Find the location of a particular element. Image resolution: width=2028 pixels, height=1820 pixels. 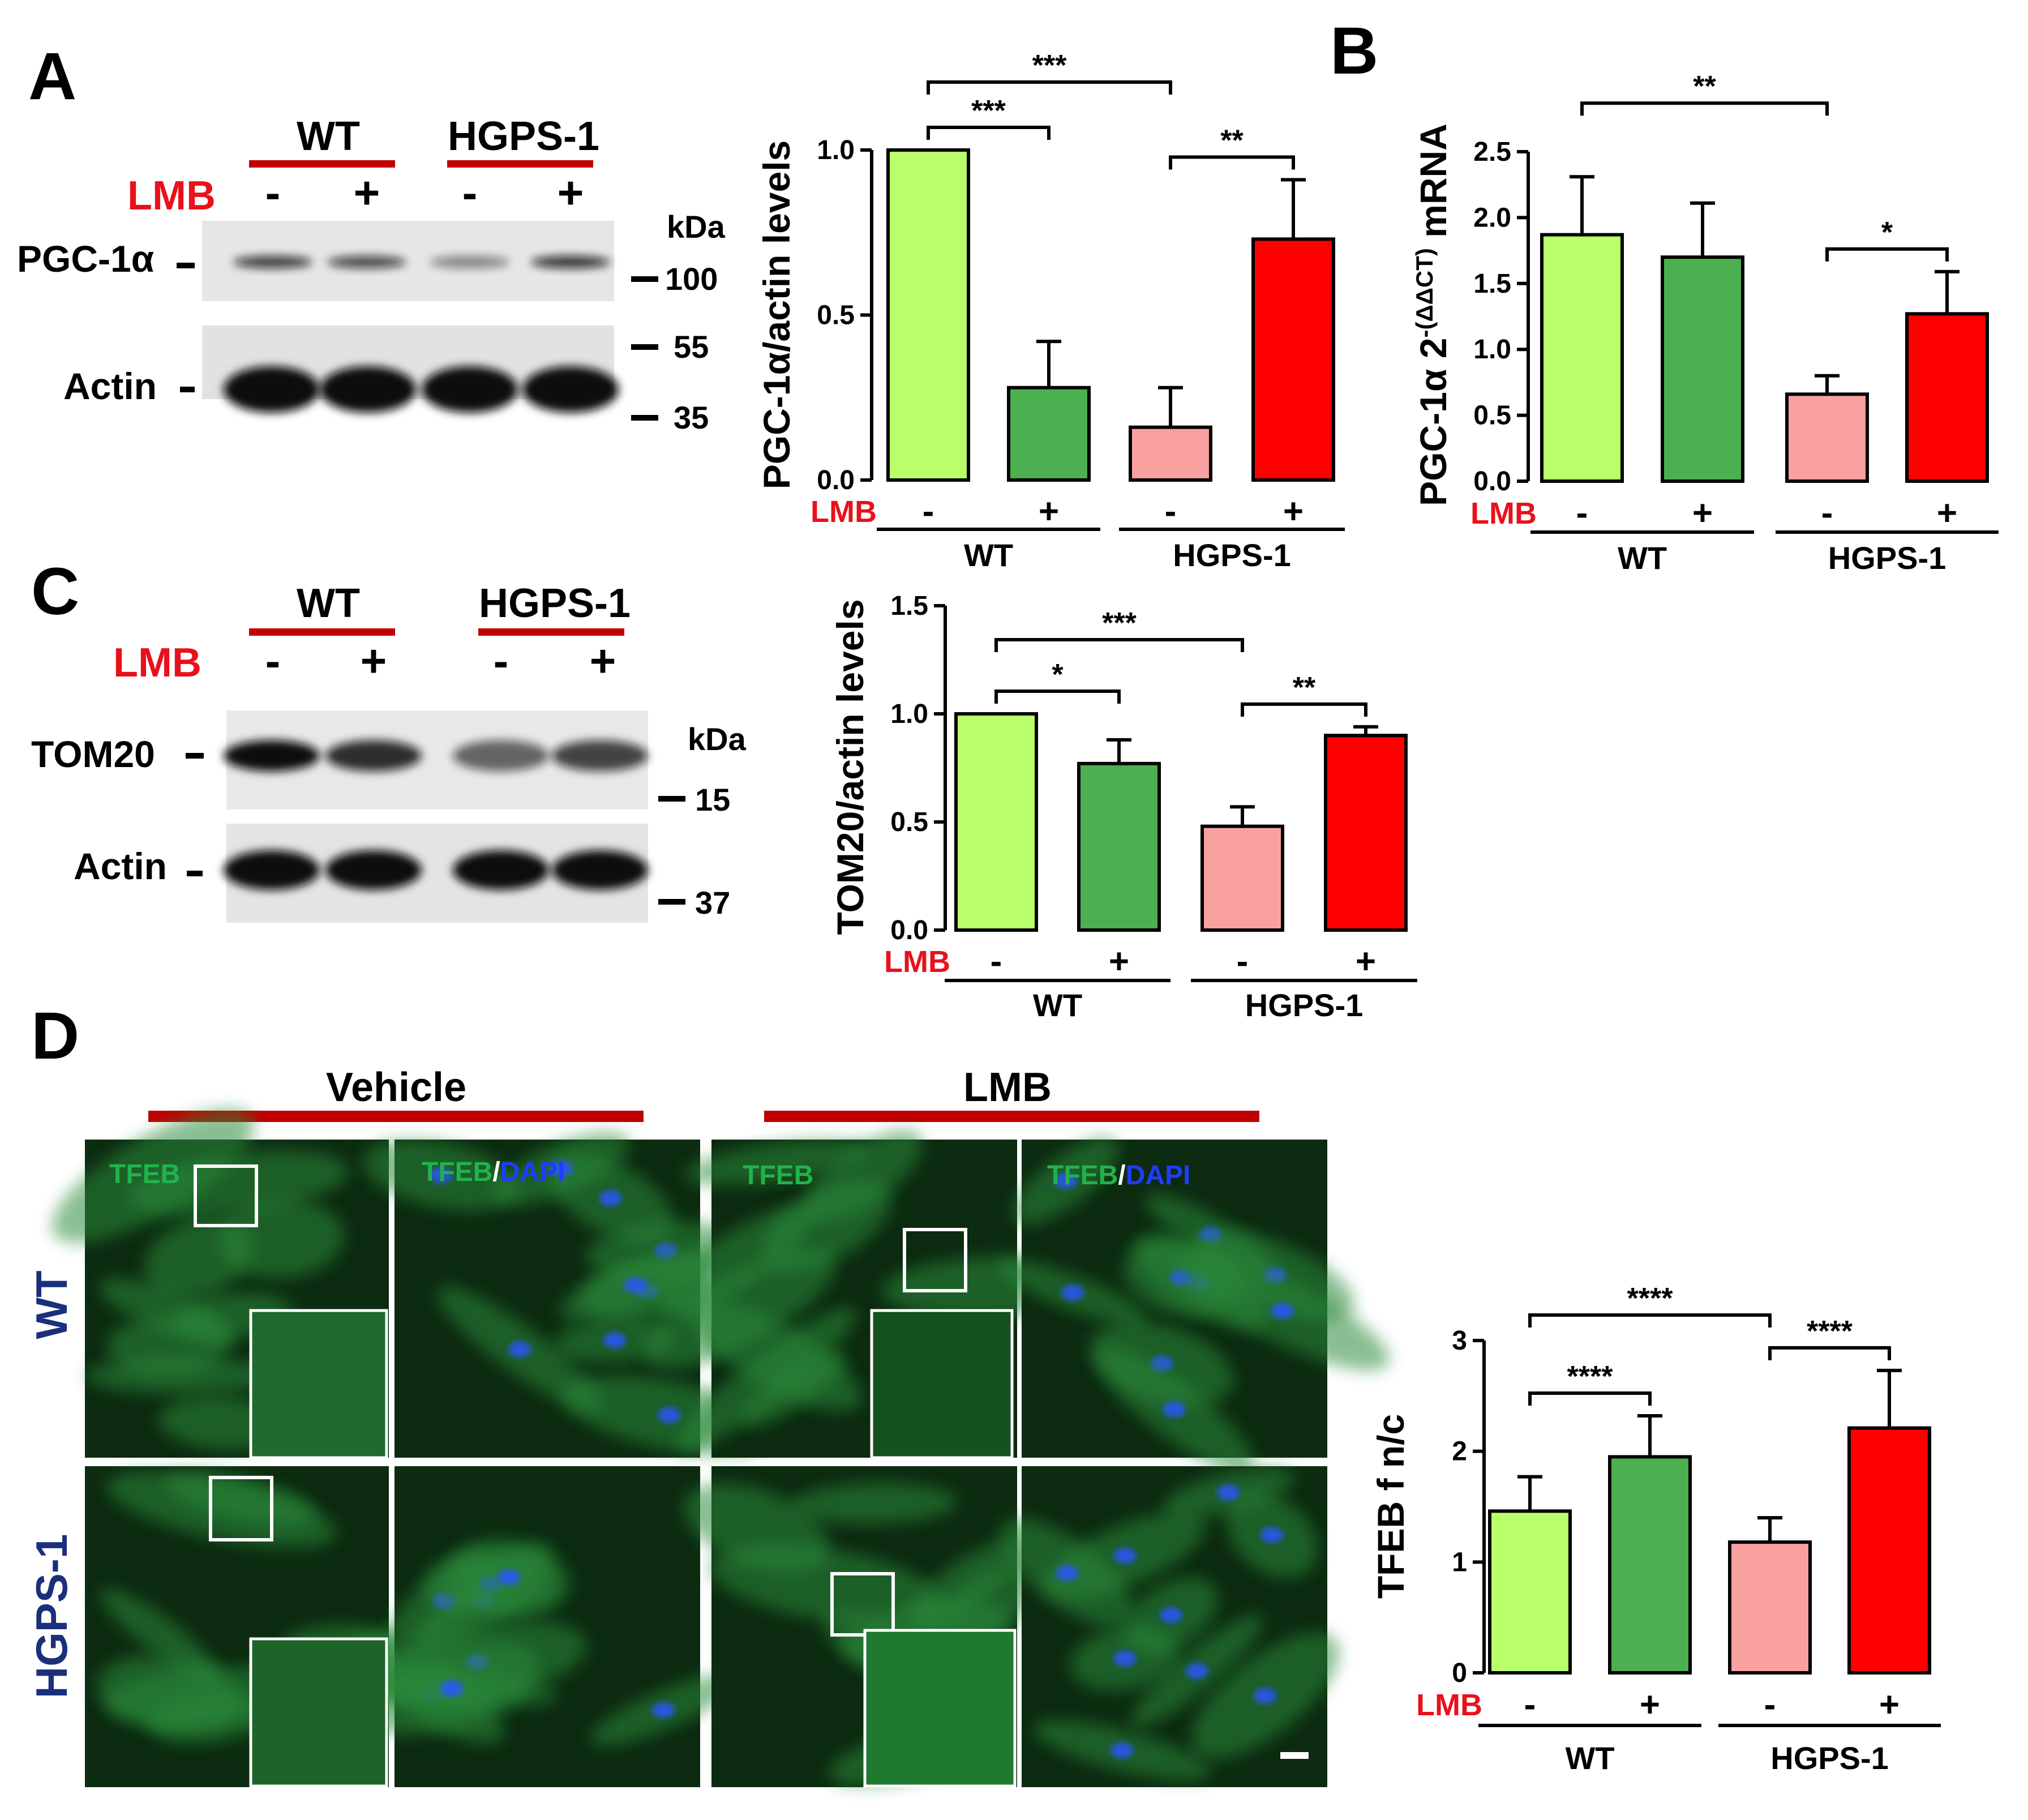

chart4-sign-2: + is located at coordinates (1650, 1704).